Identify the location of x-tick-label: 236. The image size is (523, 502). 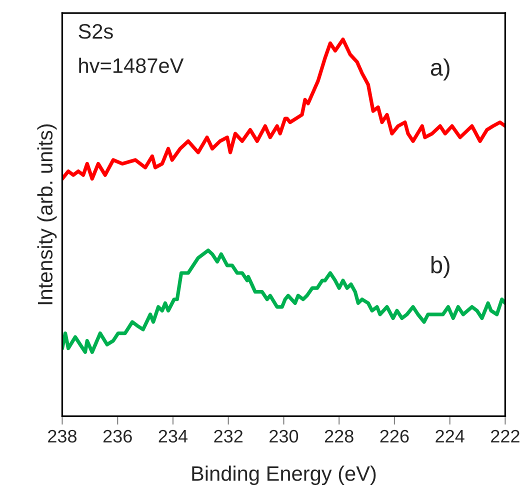
(117, 436).